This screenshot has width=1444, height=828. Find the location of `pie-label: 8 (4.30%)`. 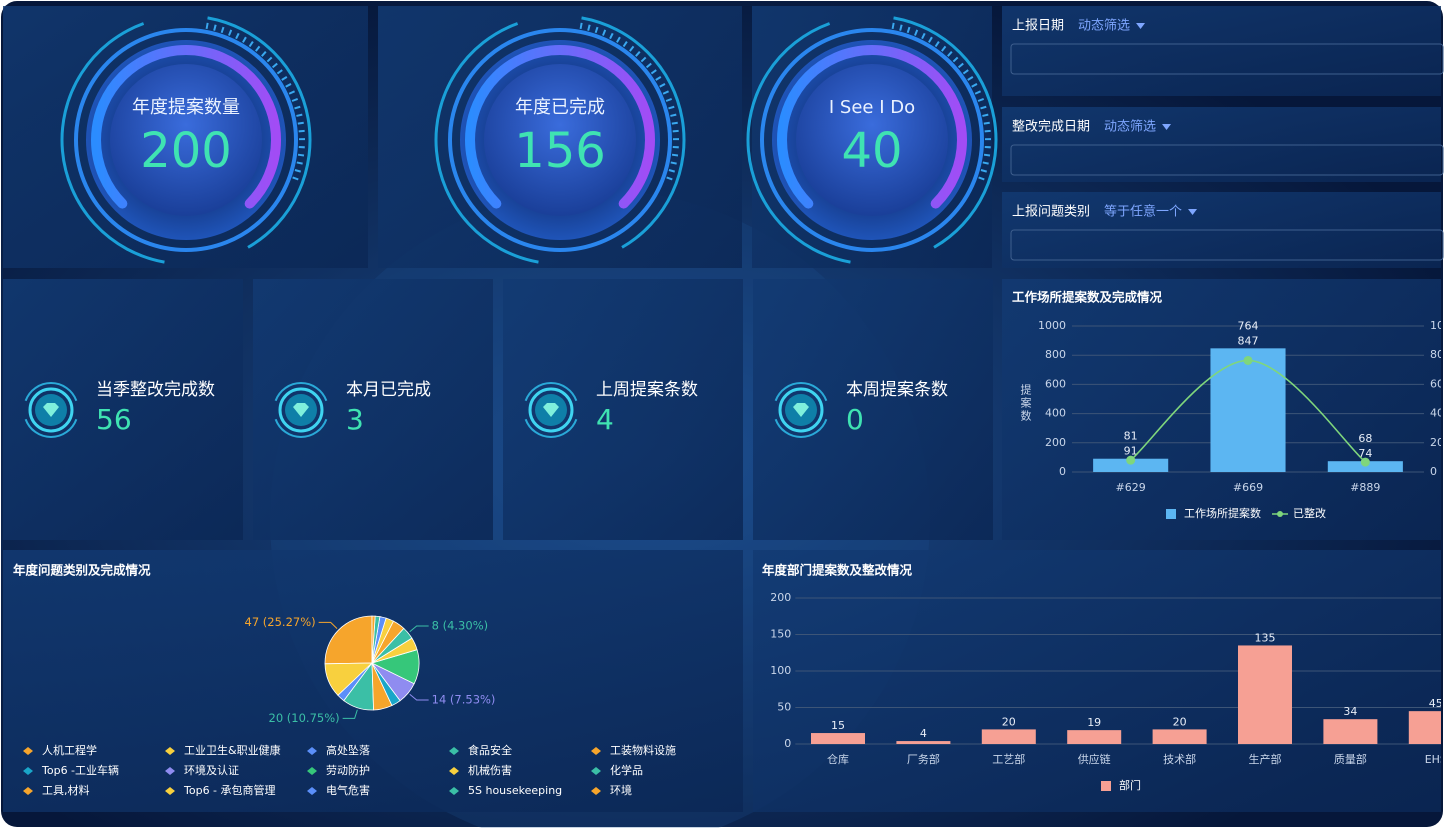

pie-label: 8 (4.30%) is located at coordinates (460, 625).